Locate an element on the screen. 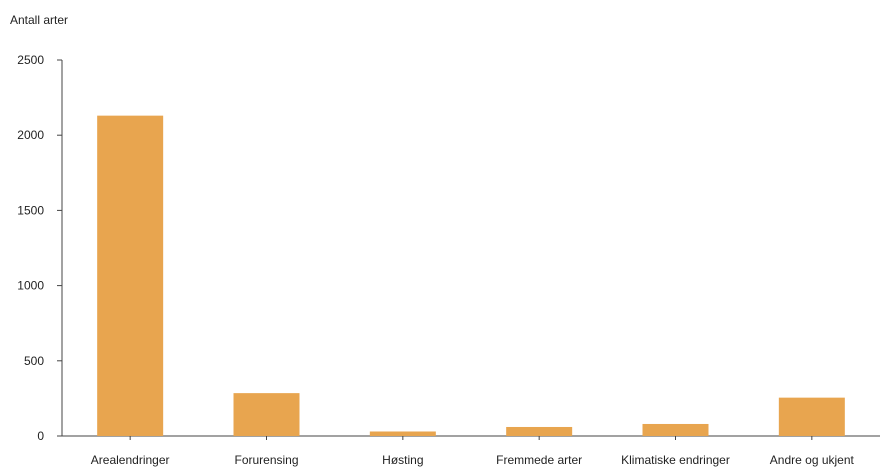 The height and width of the screenshot is (468, 885). x-tick-label: Høsting is located at coordinates (402, 460).